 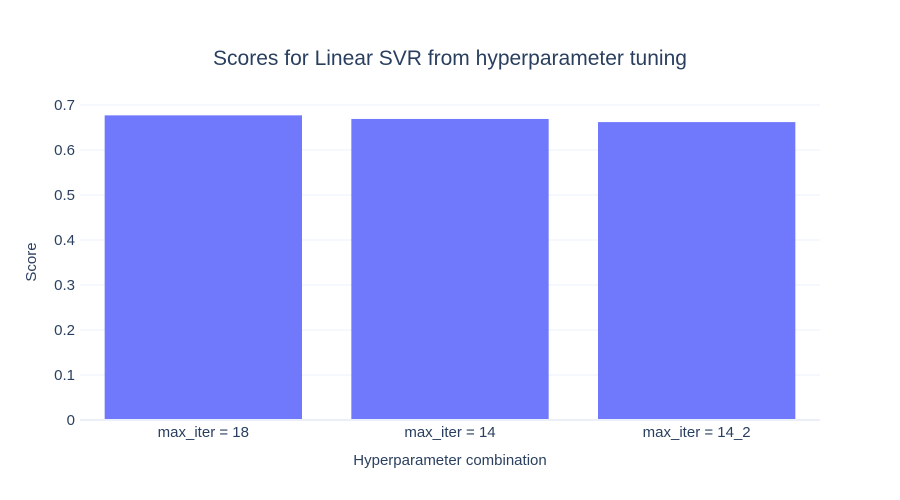 I want to click on y-tick-label: 0.1, so click(x=64, y=375).